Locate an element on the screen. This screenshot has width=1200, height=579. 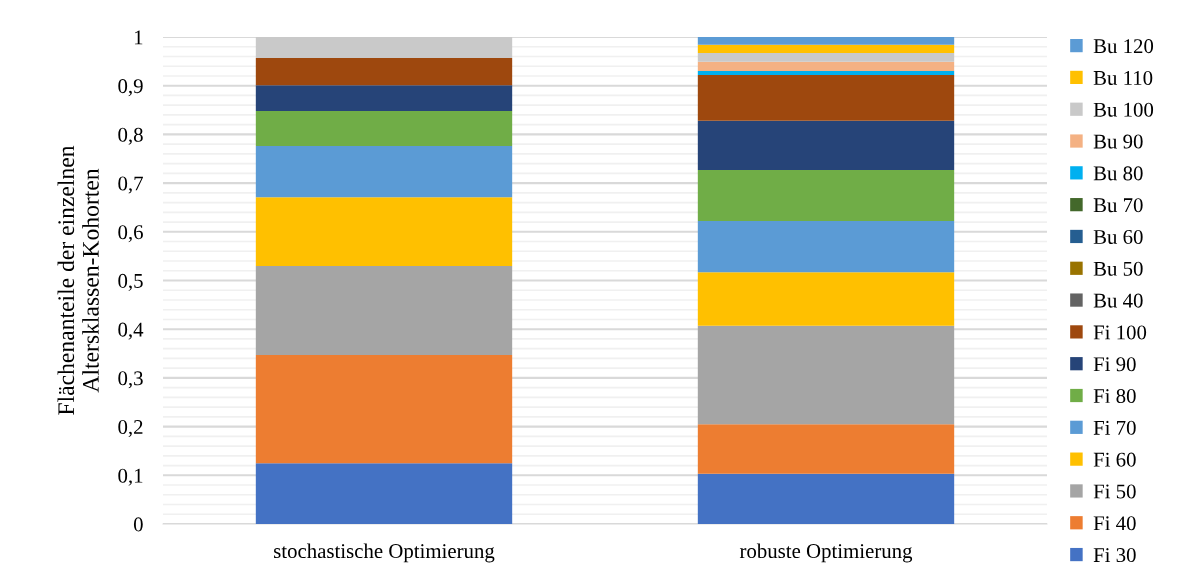
x-tick-label: stochastische Optimierung is located at coordinates (384, 553).